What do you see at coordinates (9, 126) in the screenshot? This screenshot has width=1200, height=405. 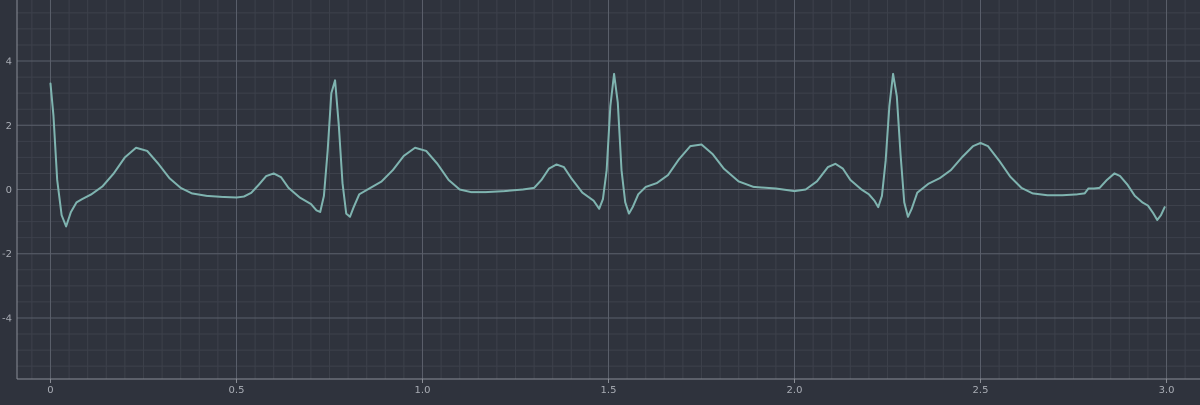 I see `y-tick-label: 2` at bounding box center [9, 126].